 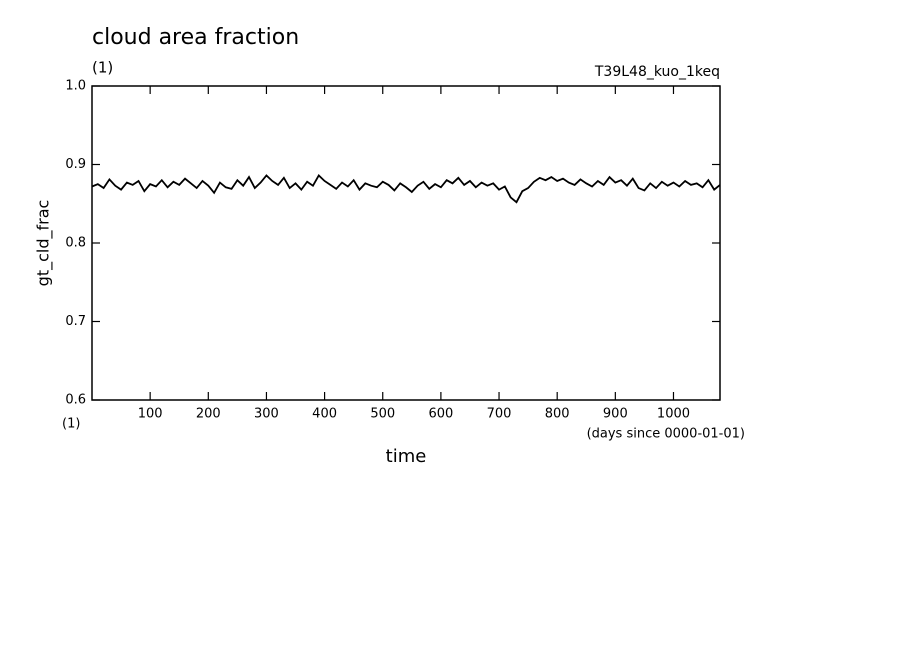 I want to click on y-tick-label: 0.8, so click(x=75, y=243).